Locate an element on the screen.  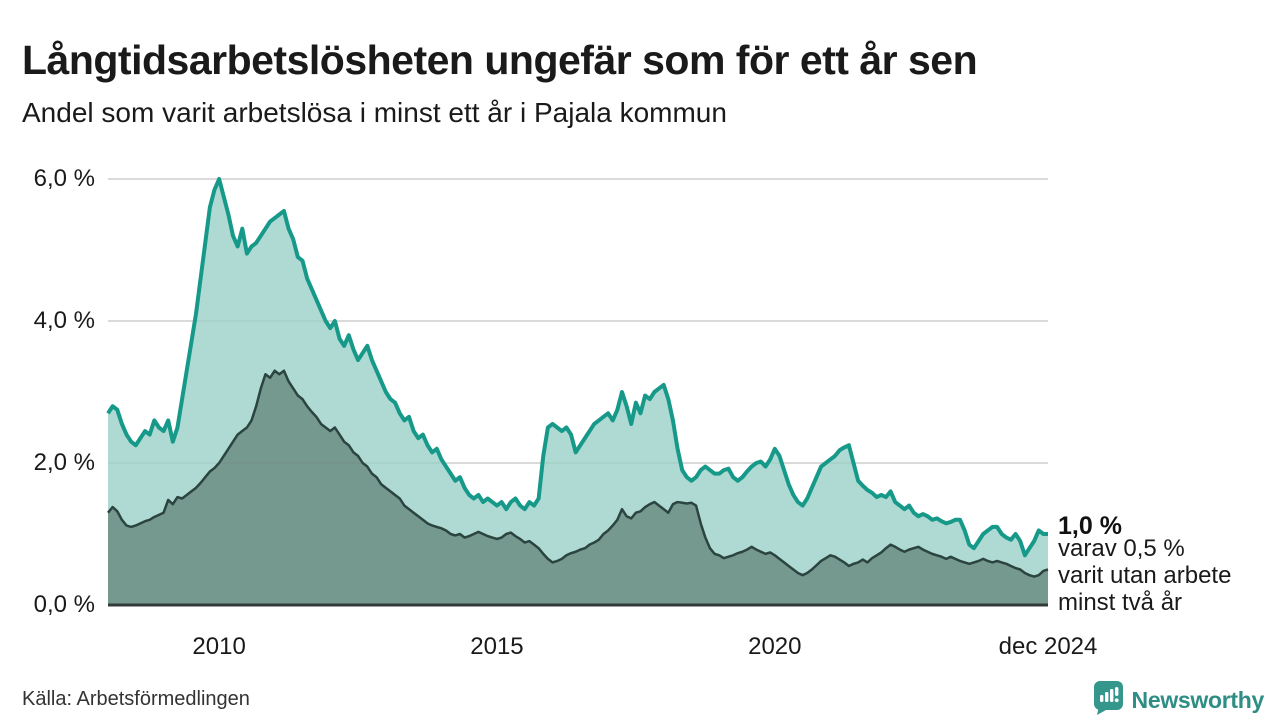
newsworthy-logo: Newsworthy is located at coordinates (1179, 700).